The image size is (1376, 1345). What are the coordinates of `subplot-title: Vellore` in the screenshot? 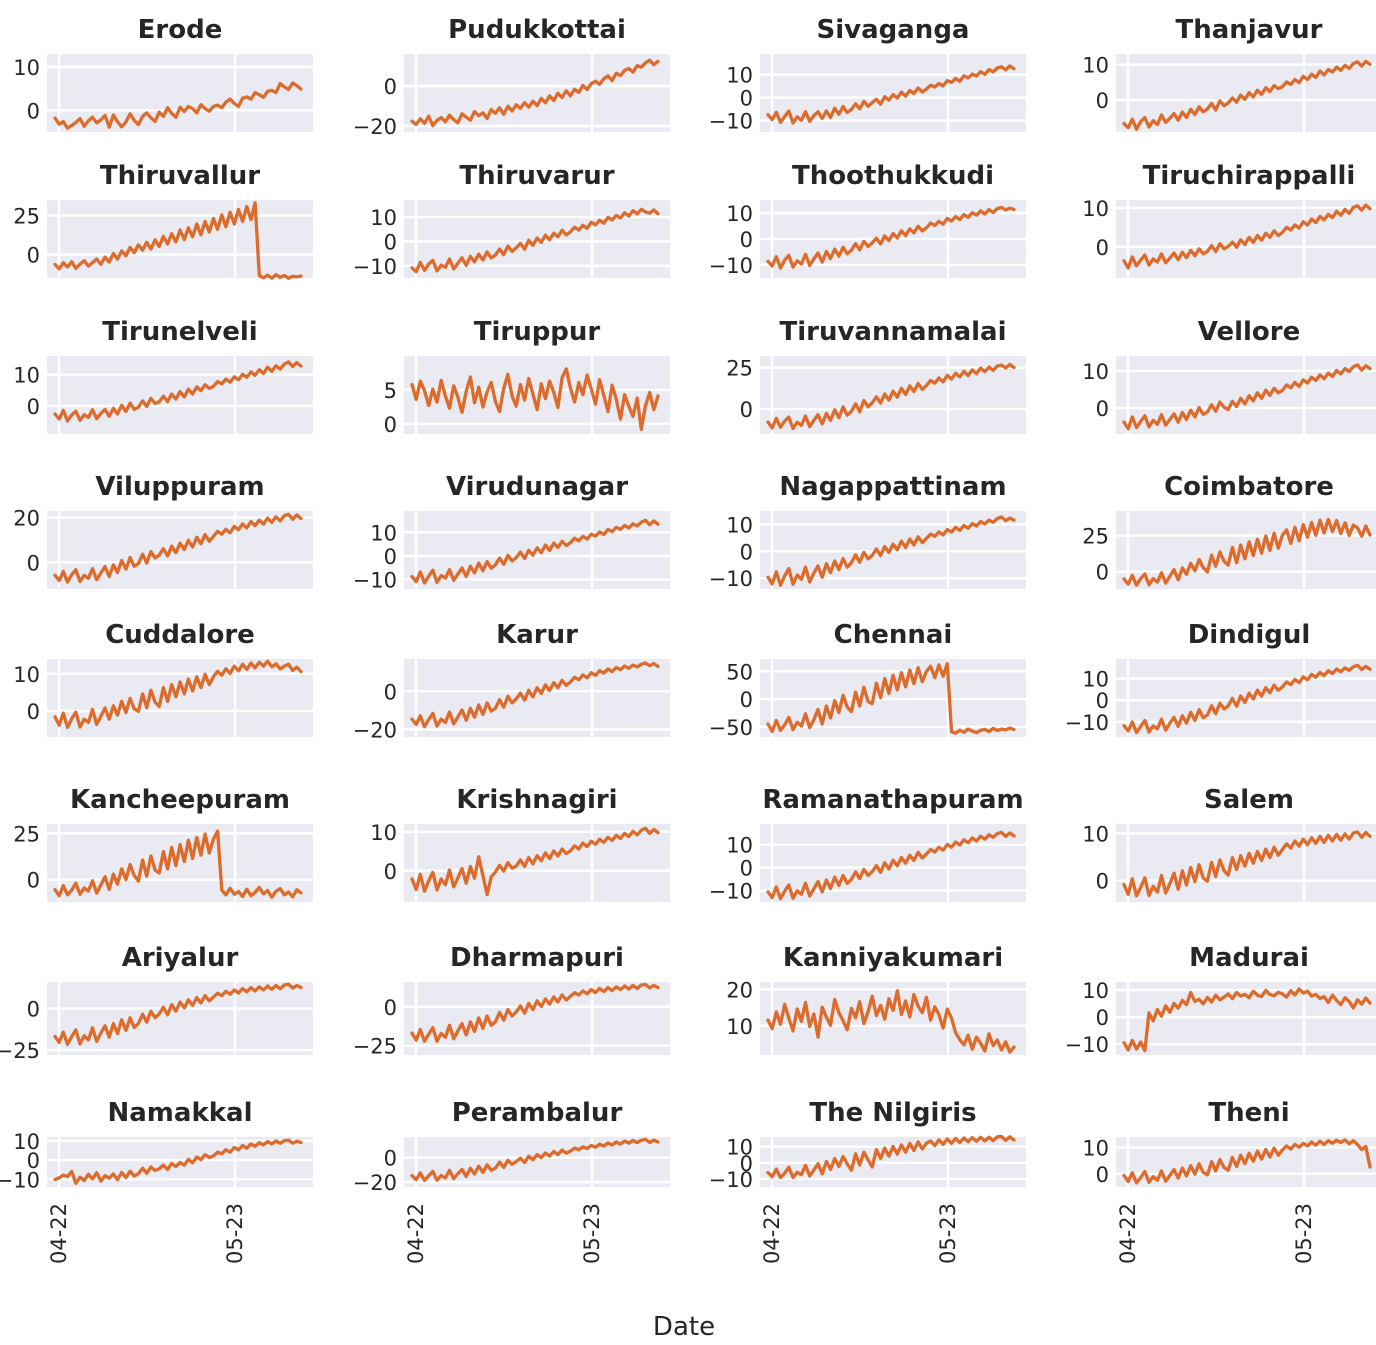 It's located at (1249, 332).